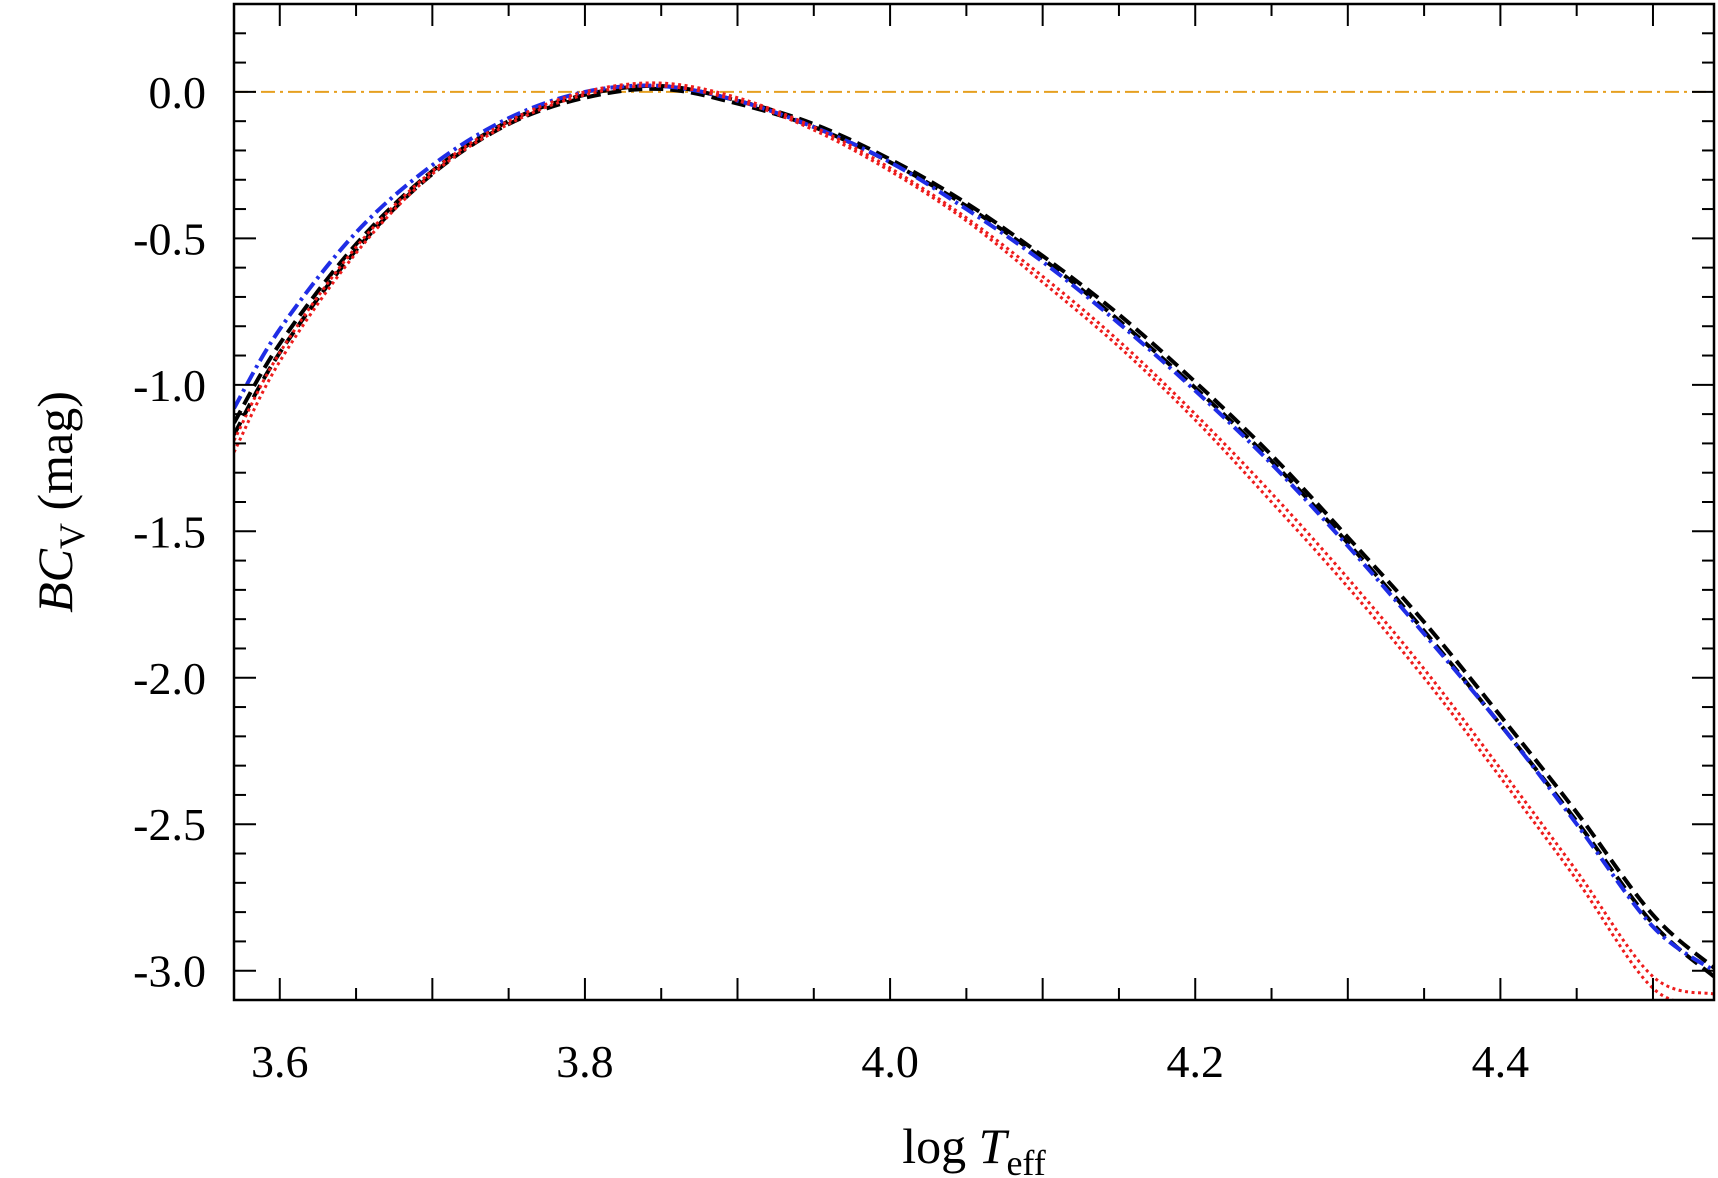  Describe the element at coordinates (169, 678) in the screenshot. I see `y-tick-label: -2.0` at that location.